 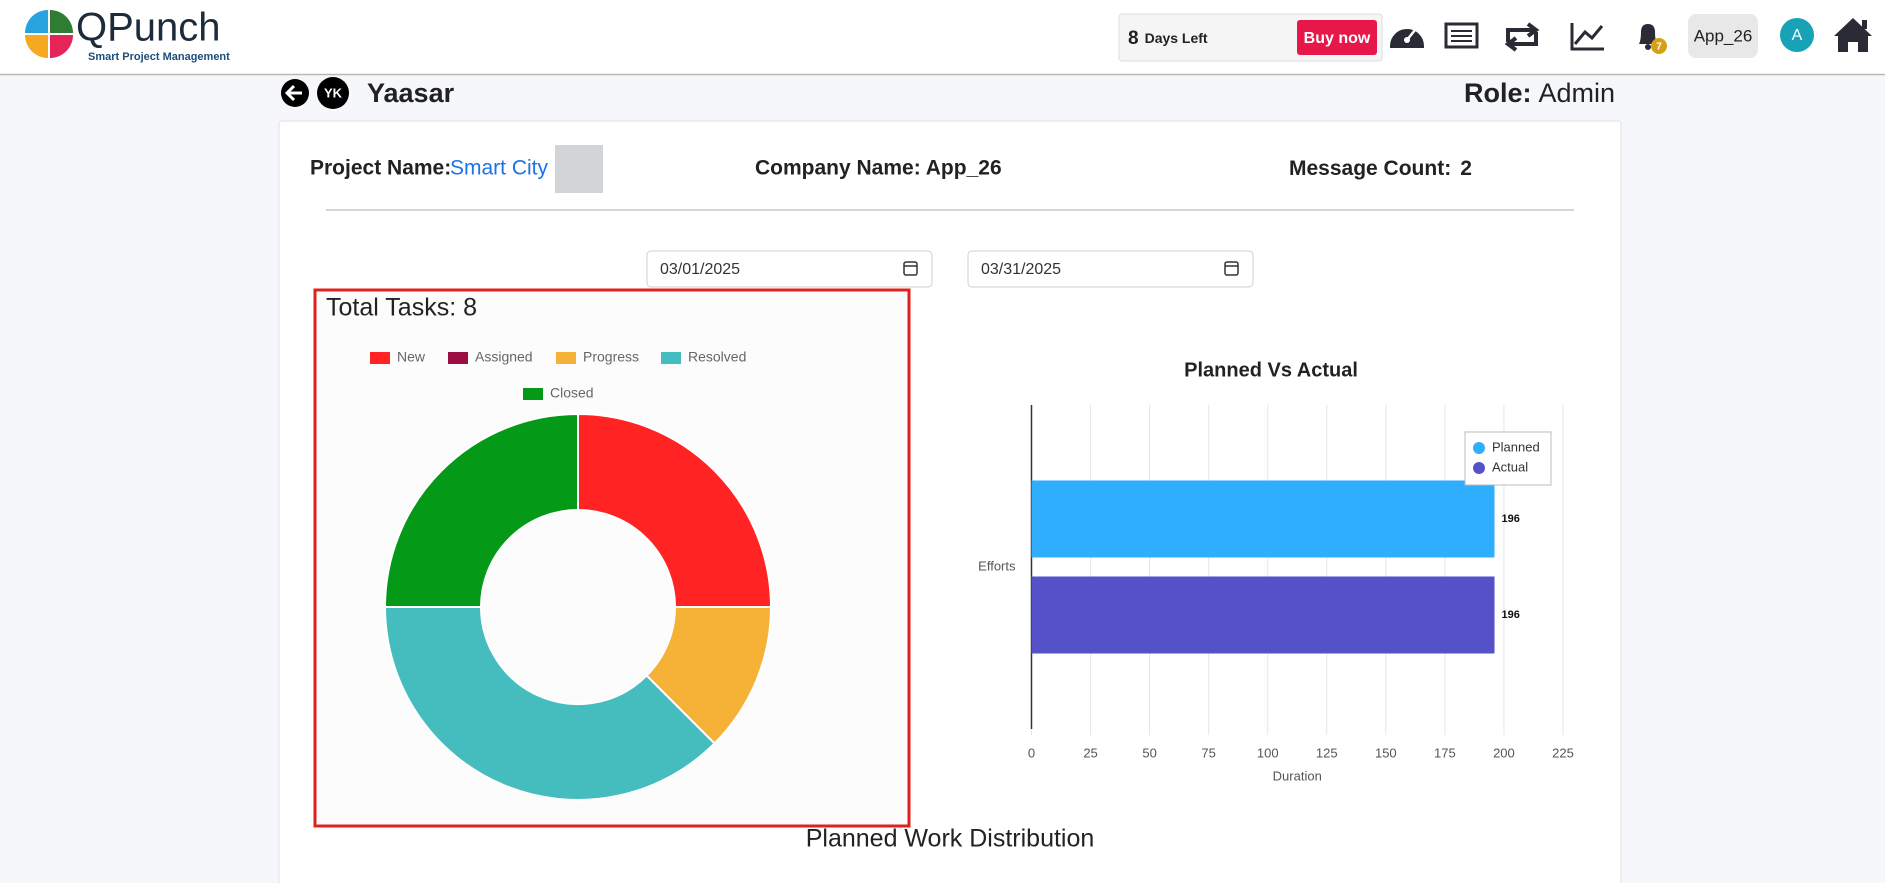 I want to click on date-end-value: 03/31/2025, so click(x=1021, y=269).